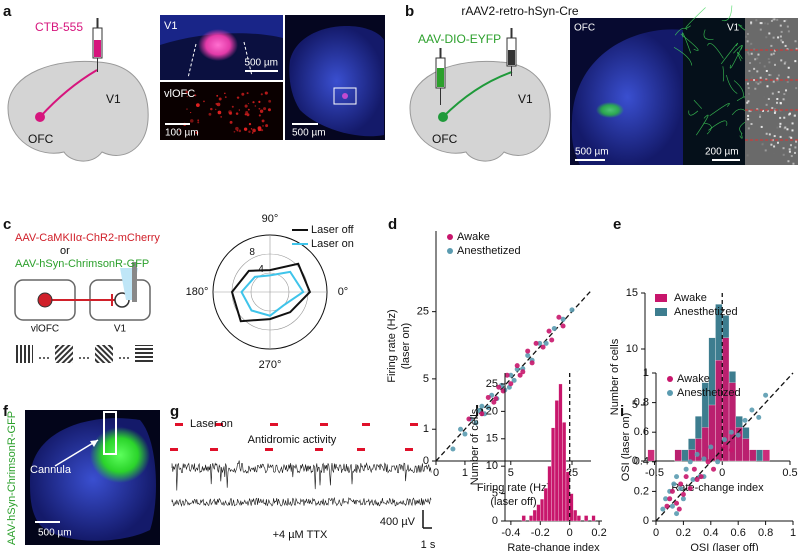 This screenshot has height=551, width=798. Describe the element at coordinates (428, 545) in the screenshot. I see `label: 1 s` at that location.